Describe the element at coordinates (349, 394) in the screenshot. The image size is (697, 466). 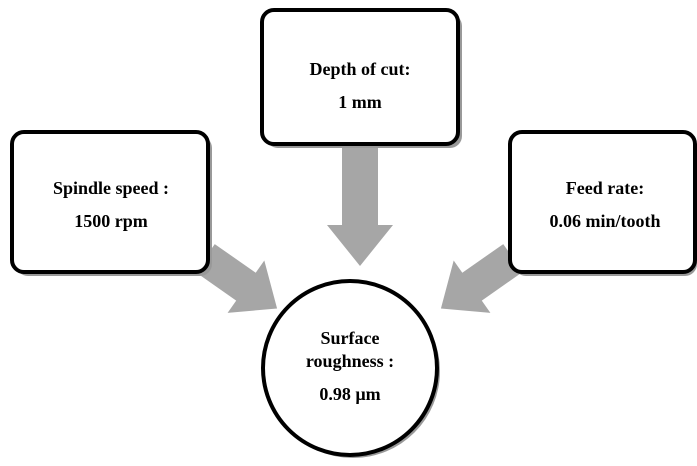
I see `node-text: 0.98 µm` at that location.